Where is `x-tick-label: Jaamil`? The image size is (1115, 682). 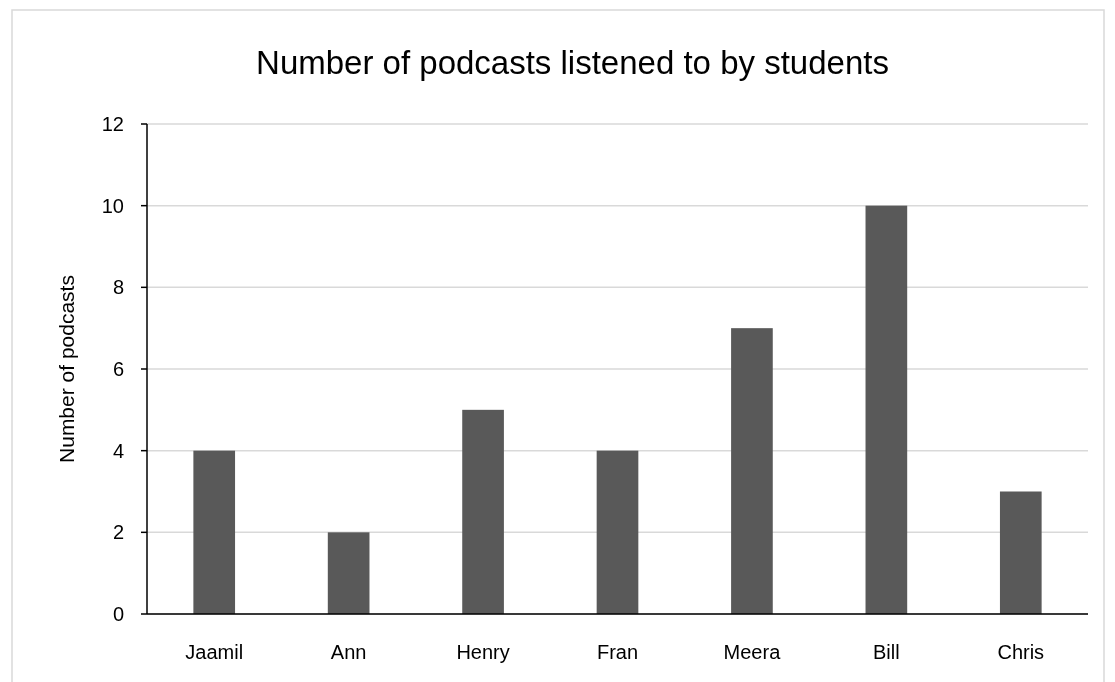 x-tick-label: Jaamil is located at coordinates (214, 652).